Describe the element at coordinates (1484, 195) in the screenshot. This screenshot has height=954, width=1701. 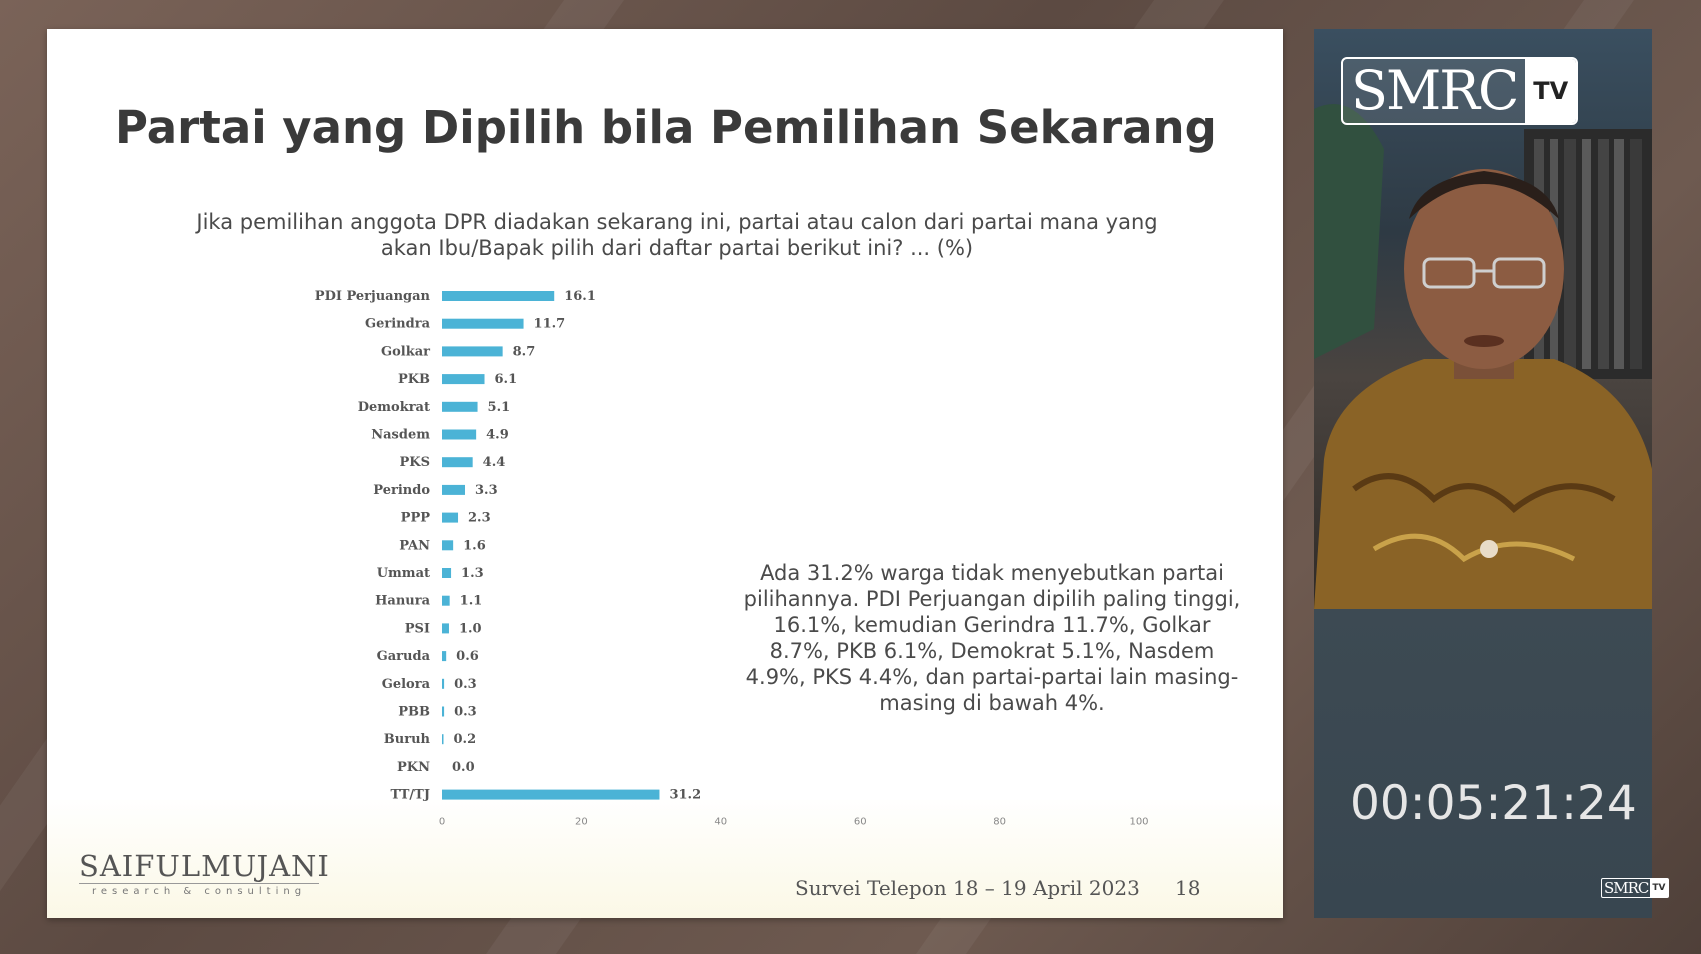
I see `presenter-hair` at that location.